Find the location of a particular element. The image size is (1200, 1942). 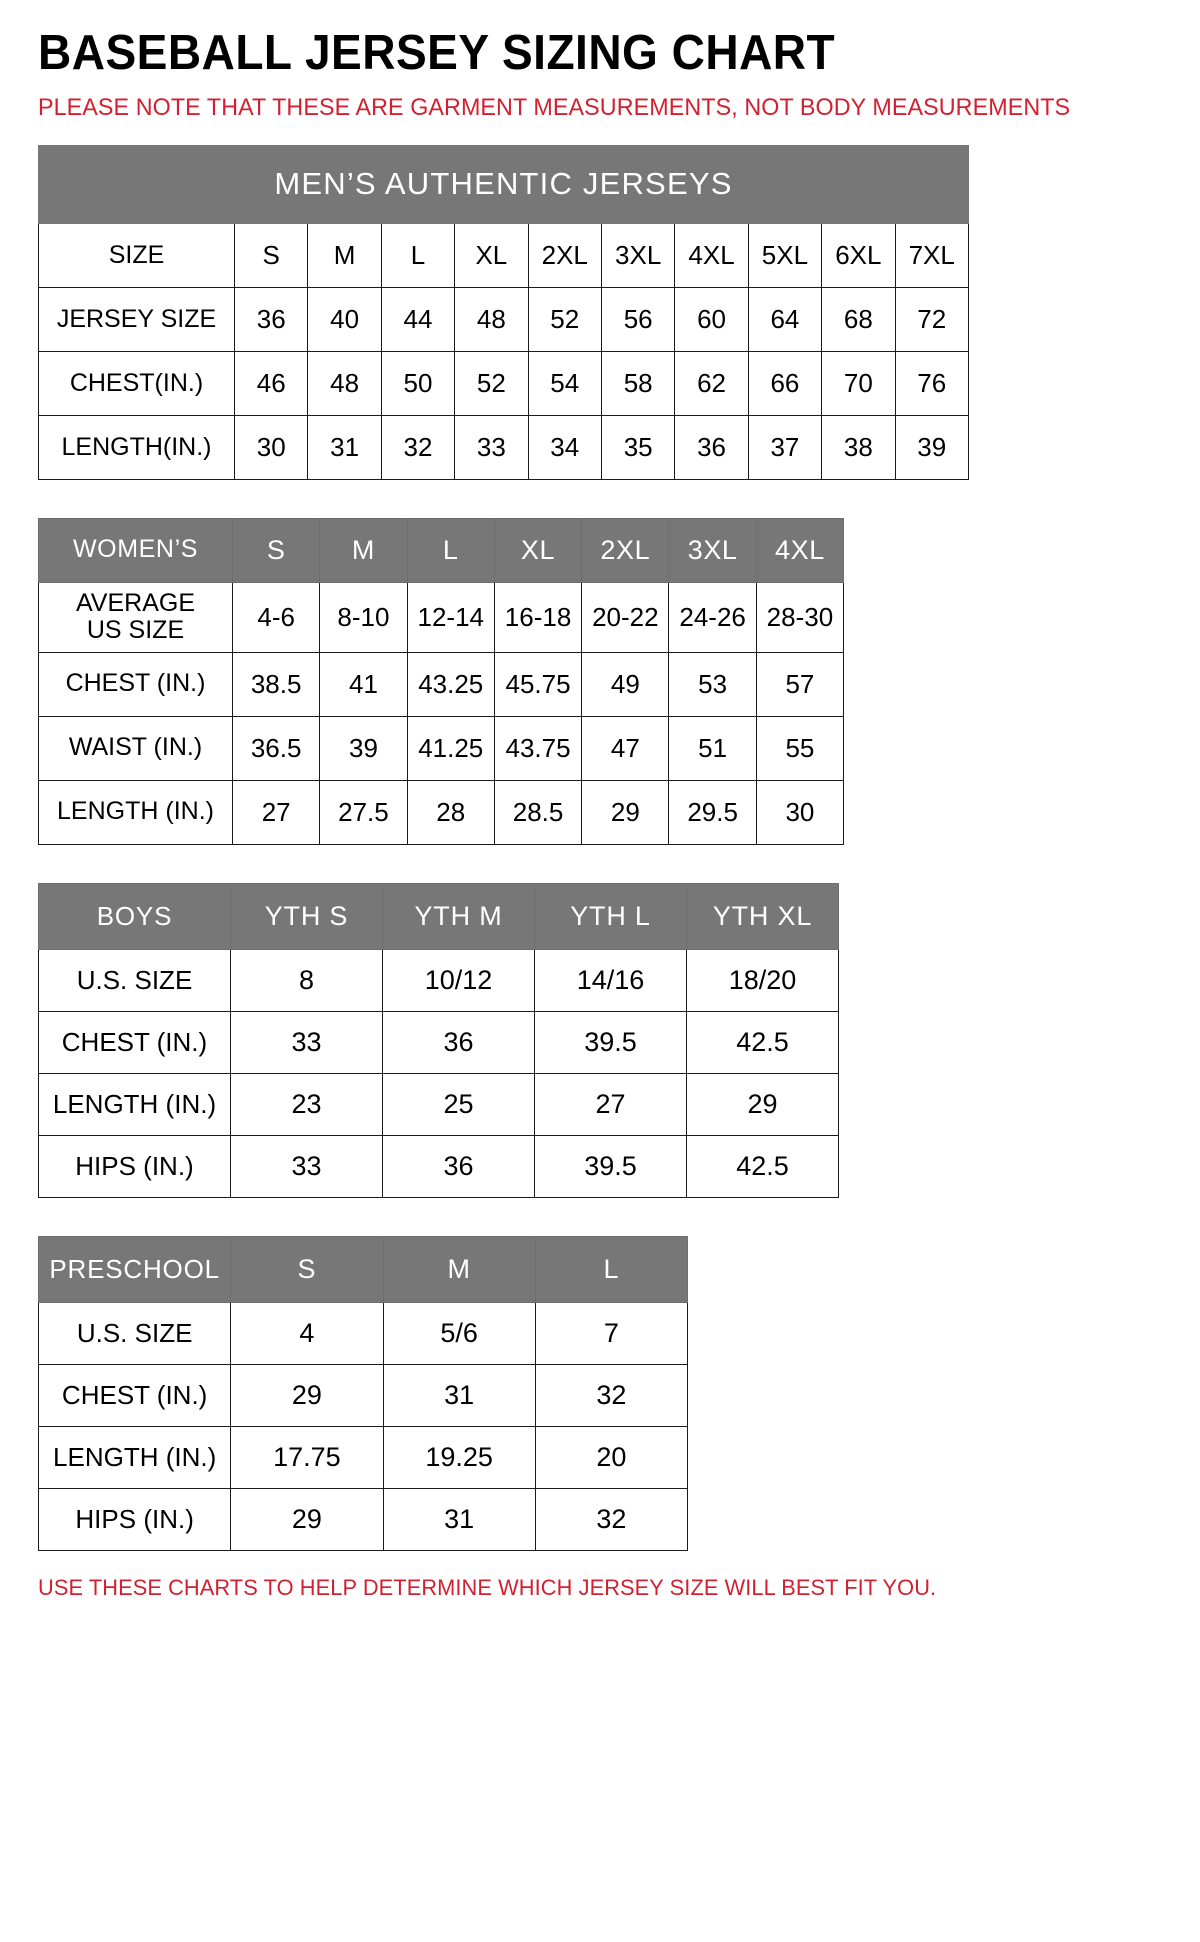

boys-col-header: YTH S is located at coordinates (306, 916).